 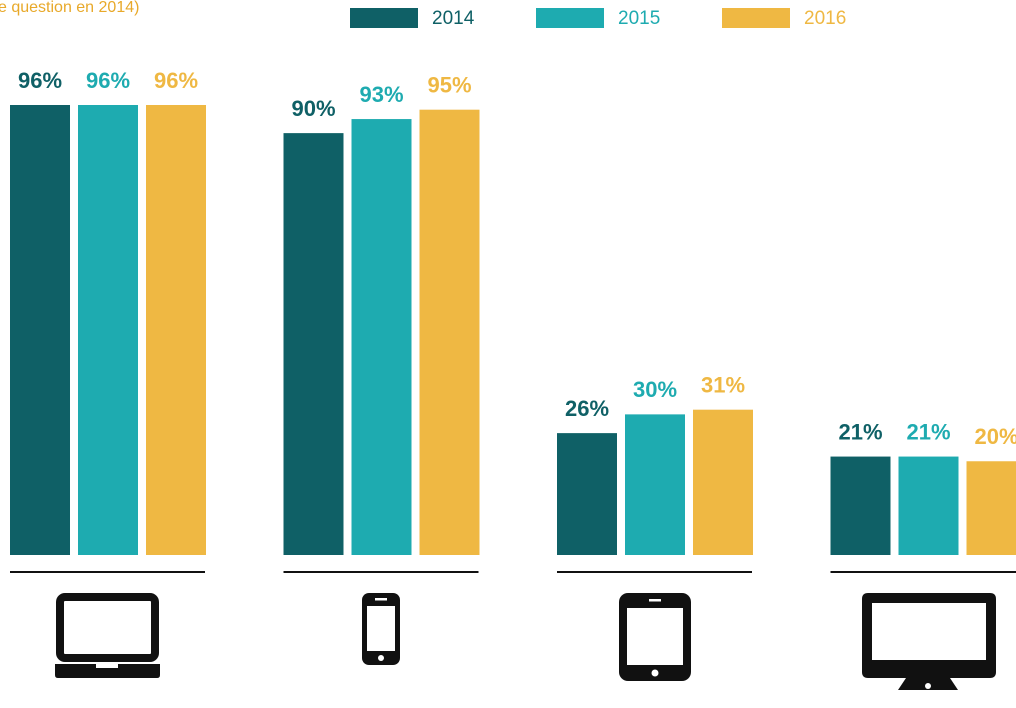 I want to click on phone-button, so click(x=381, y=658).